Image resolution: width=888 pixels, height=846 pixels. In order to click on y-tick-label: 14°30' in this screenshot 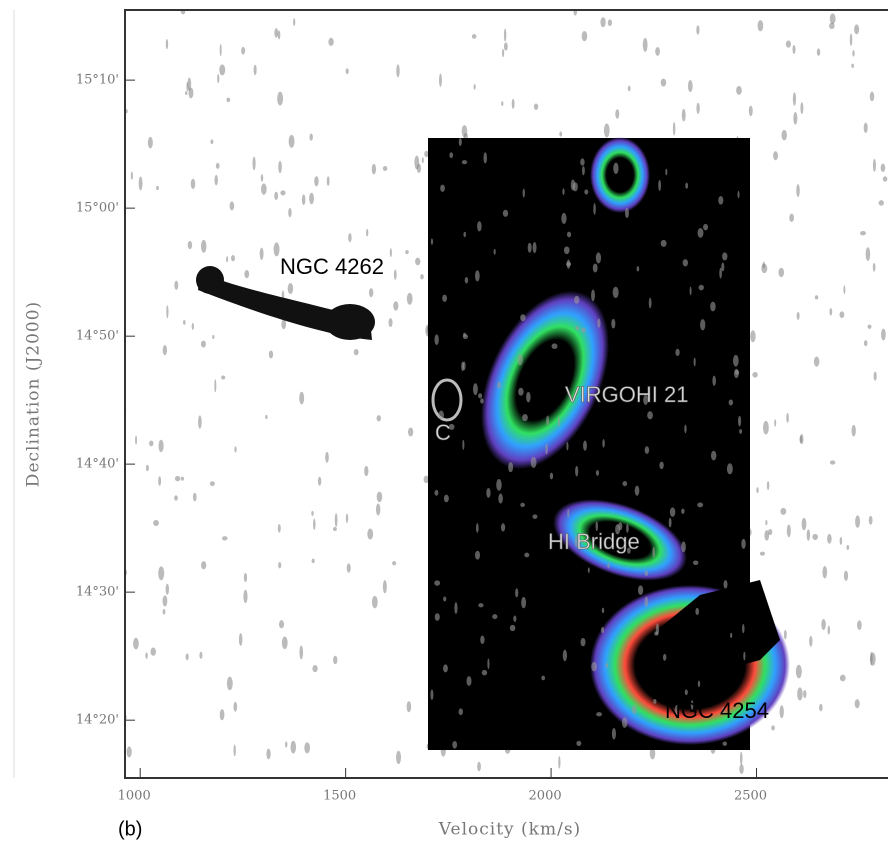, I will do `click(97, 592)`.